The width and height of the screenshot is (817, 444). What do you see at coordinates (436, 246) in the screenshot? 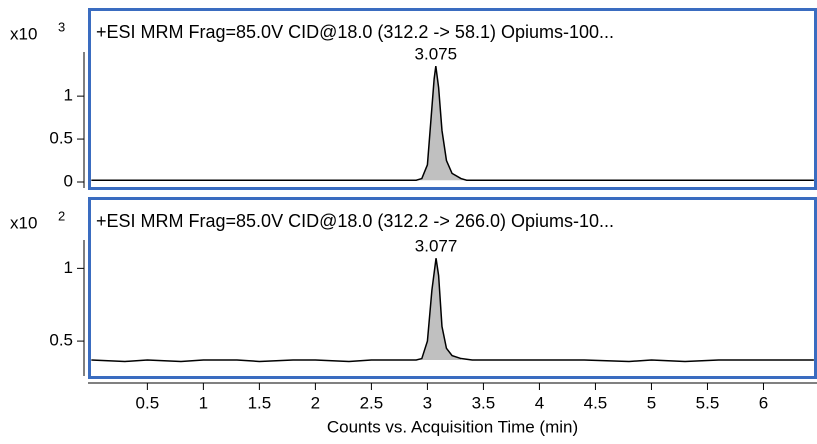
I see `peak-label: 3.077` at bounding box center [436, 246].